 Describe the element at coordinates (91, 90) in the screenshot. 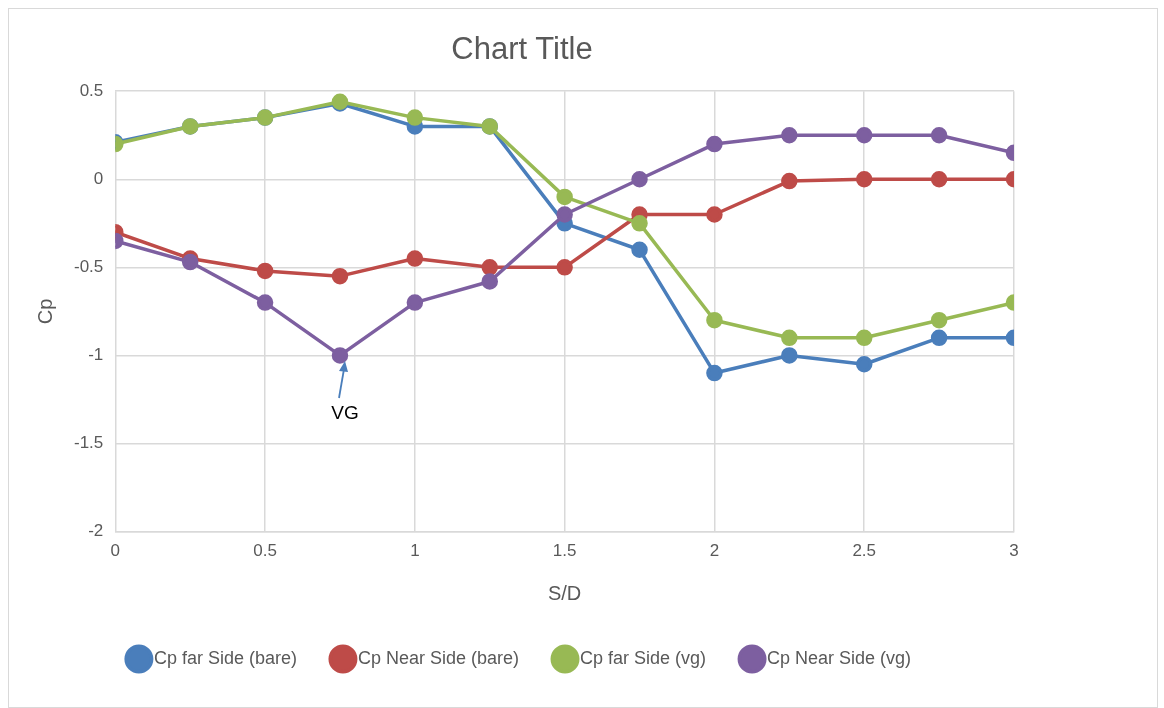

I see `y-tick-label: 0.5` at that location.